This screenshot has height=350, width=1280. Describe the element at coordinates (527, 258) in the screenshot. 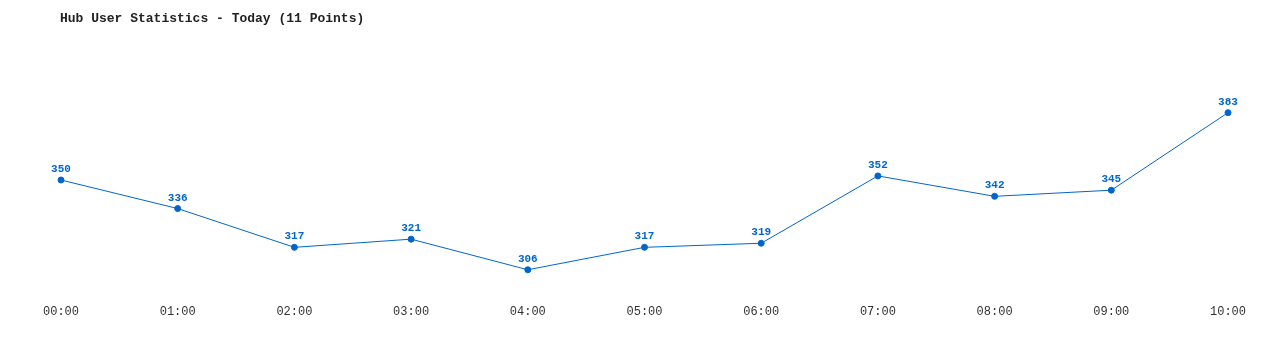

I see `data-label: 306` at that location.